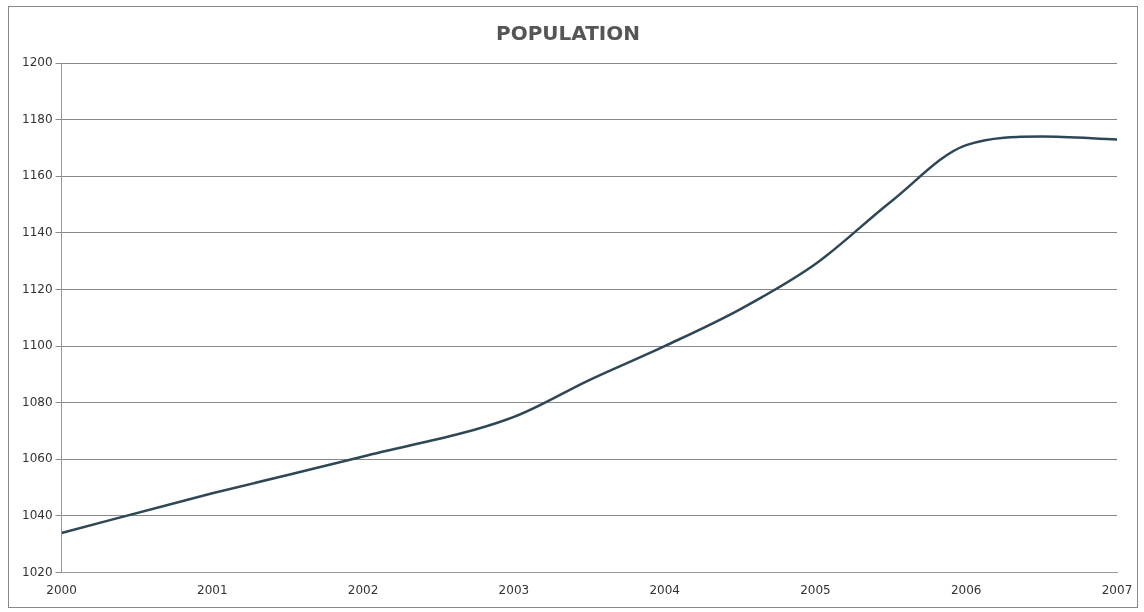  What do you see at coordinates (37, 458) in the screenshot?
I see `y-tick-label: 1060` at bounding box center [37, 458].